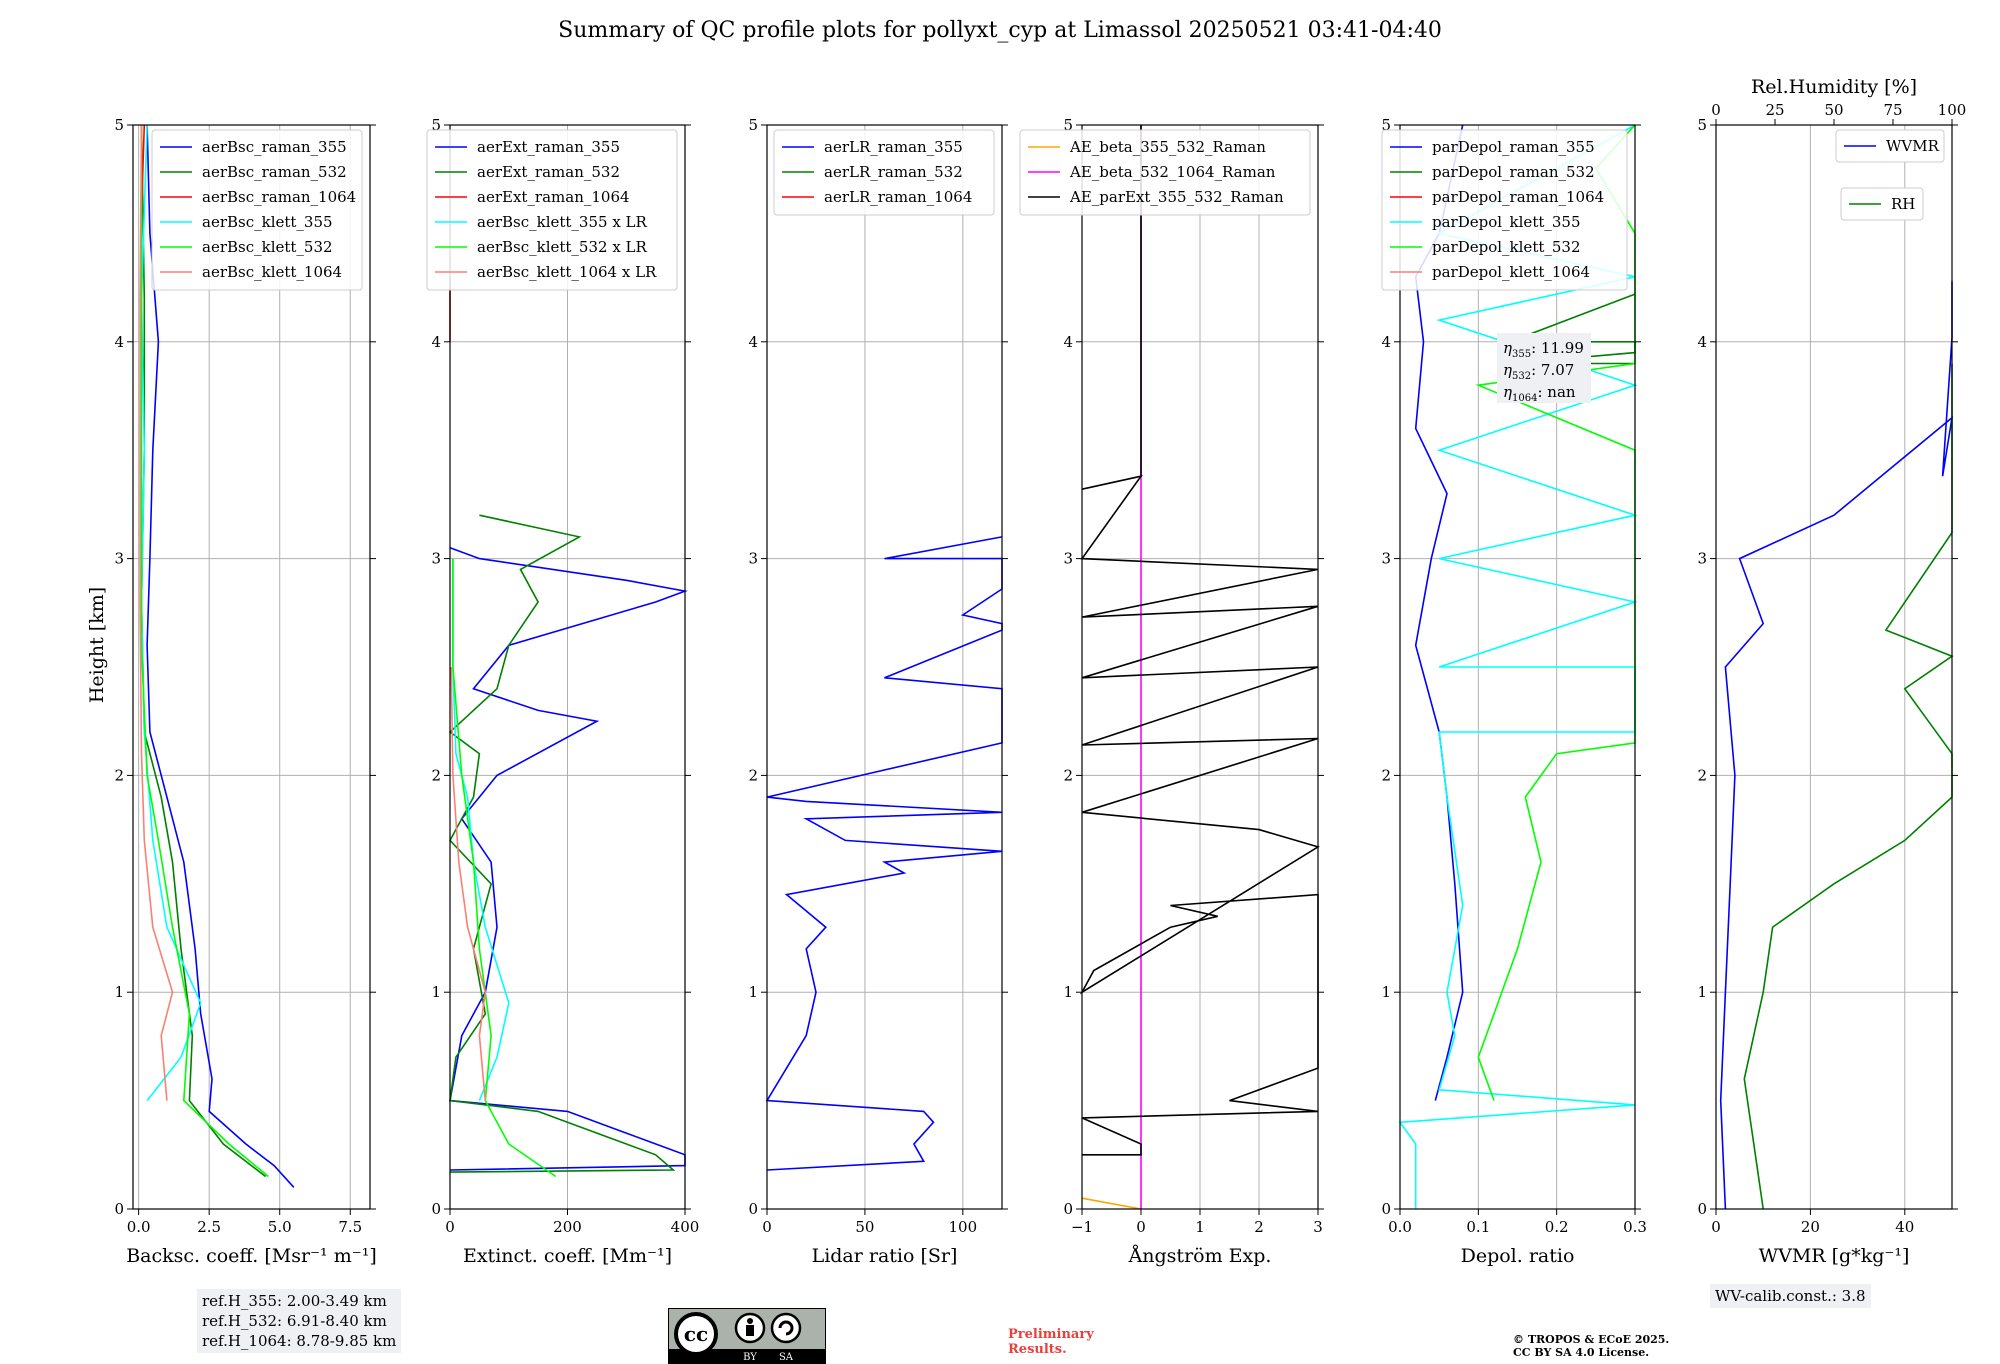 The height and width of the screenshot is (1364, 2000). I want to click on ref-height-355: ref.H_355: 2.00-3.49 km, so click(294, 1301).